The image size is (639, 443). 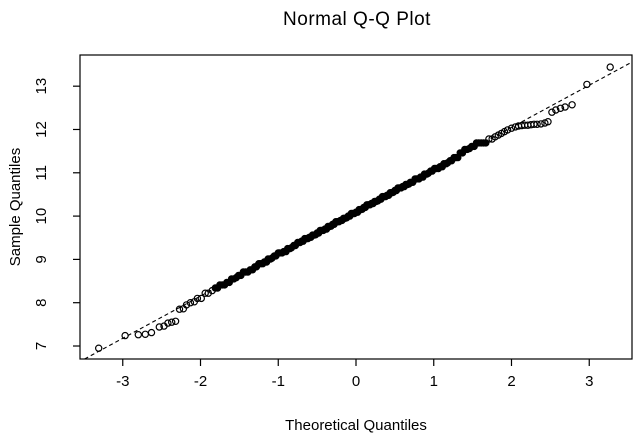 What do you see at coordinates (41, 216) in the screenshot?
I see `y-tick-label: 10` at bounding box center [41, 216].